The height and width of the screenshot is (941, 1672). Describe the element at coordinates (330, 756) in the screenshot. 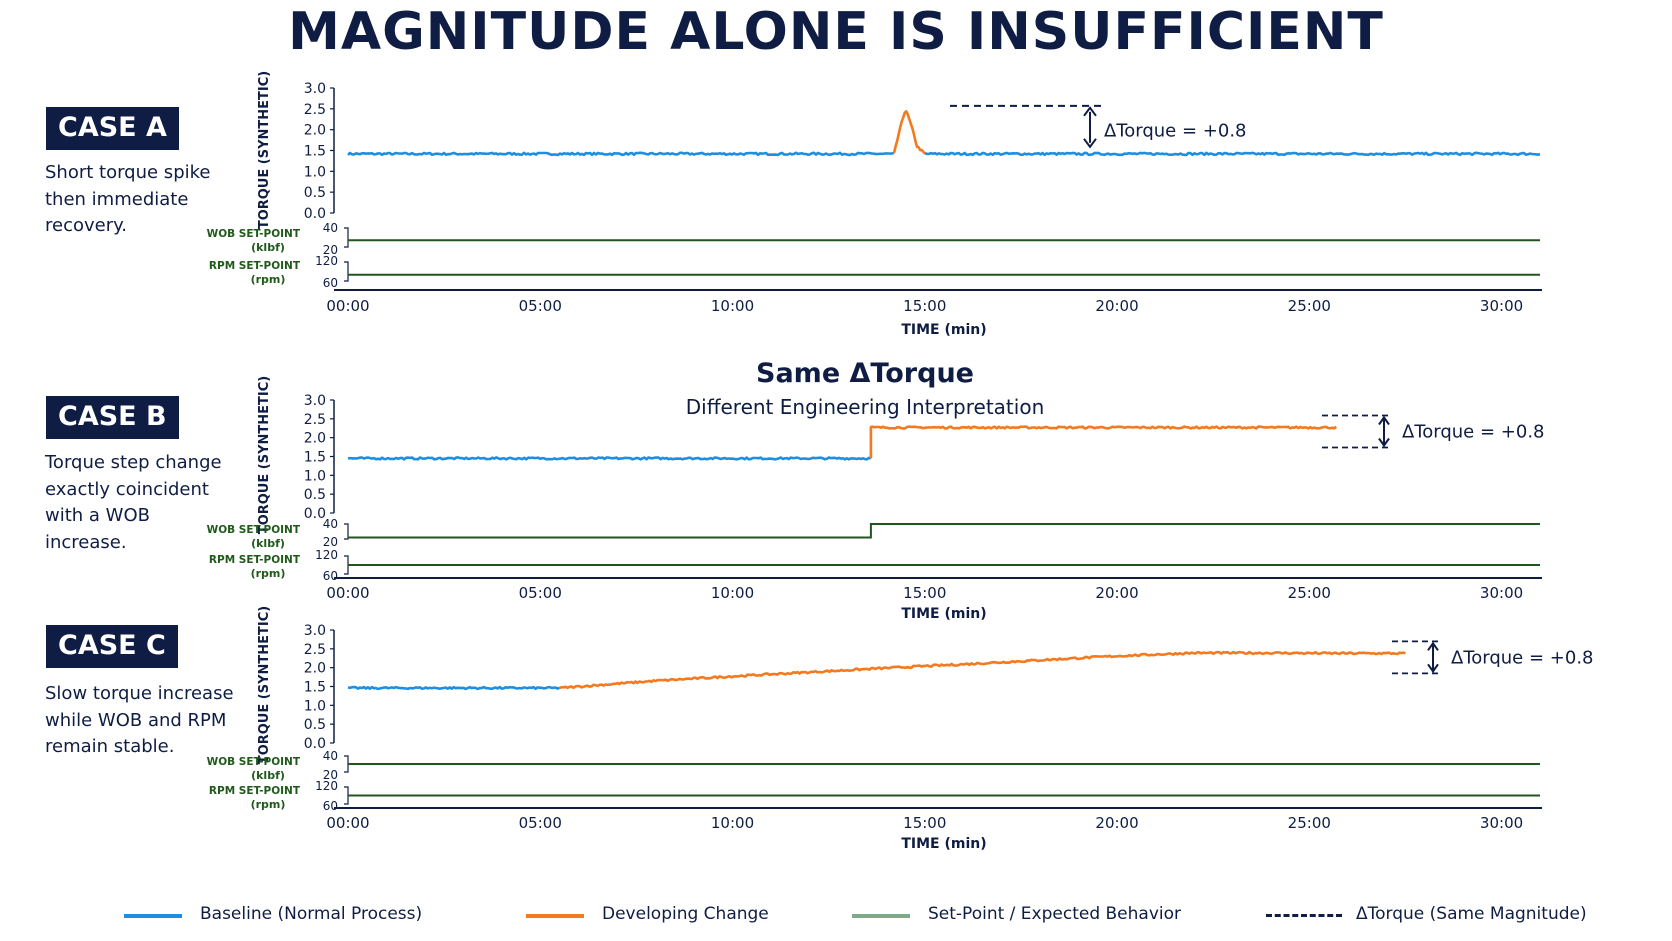

I see `case-c-wob-tick-40: 40` at that location.